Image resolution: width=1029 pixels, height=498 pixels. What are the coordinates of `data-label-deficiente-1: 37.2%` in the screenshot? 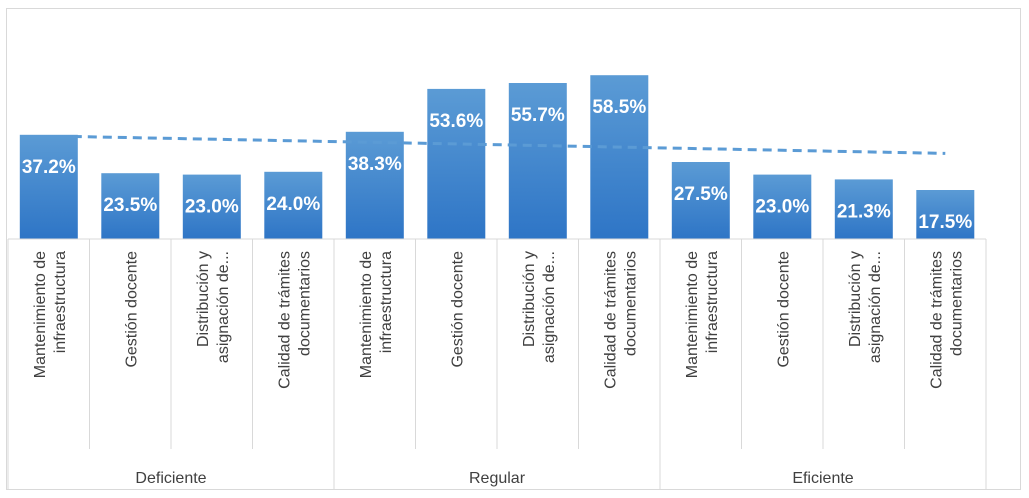 It's located at (49, 167).